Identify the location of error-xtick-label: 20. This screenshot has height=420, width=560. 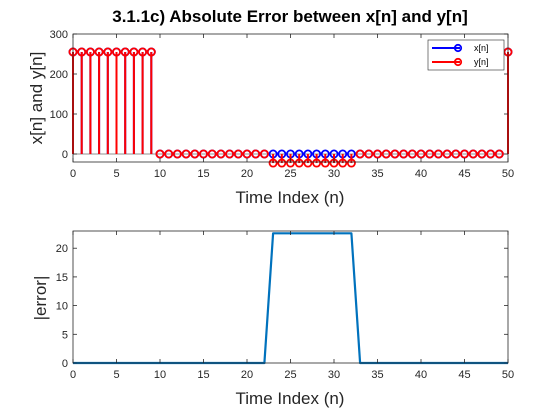
(247, 375).